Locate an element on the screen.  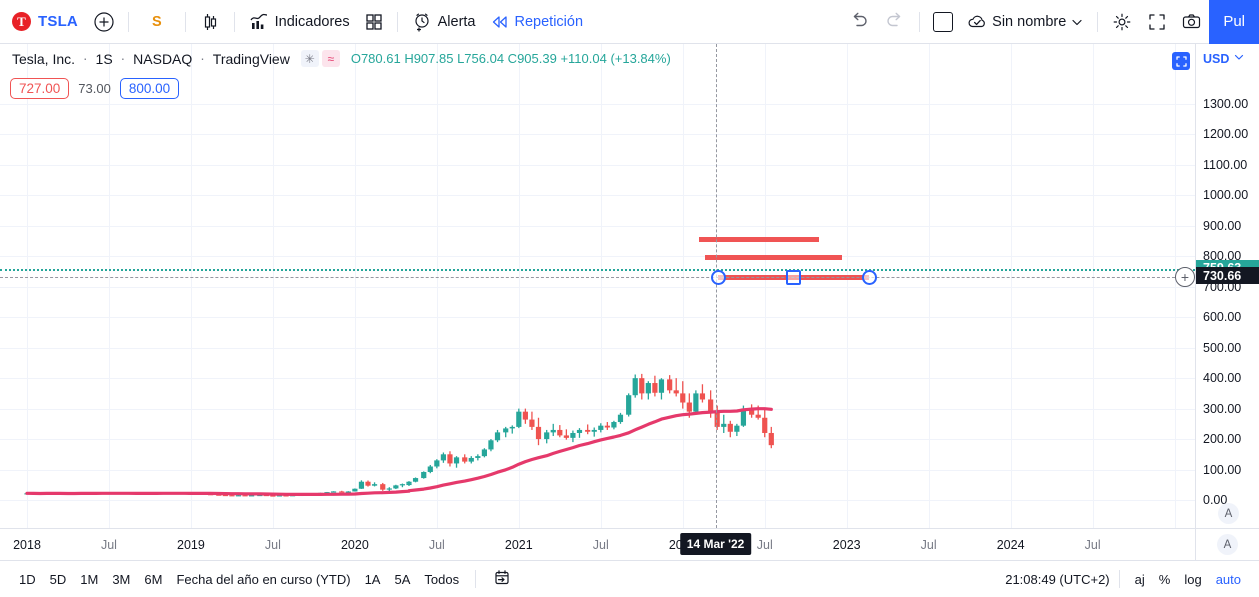
range-button: Fecha del año en curso (YTD) is located at coordinates (263, 579).